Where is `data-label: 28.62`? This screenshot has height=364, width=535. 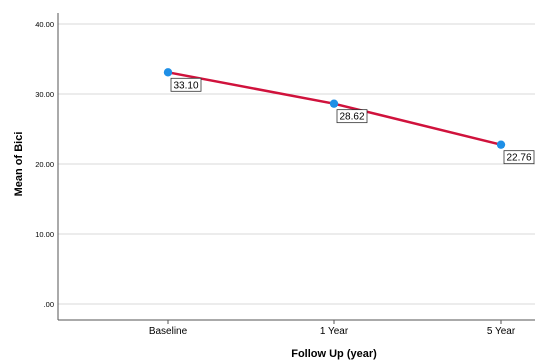
data-label: 28.62 is located at coordinates (352, 116).